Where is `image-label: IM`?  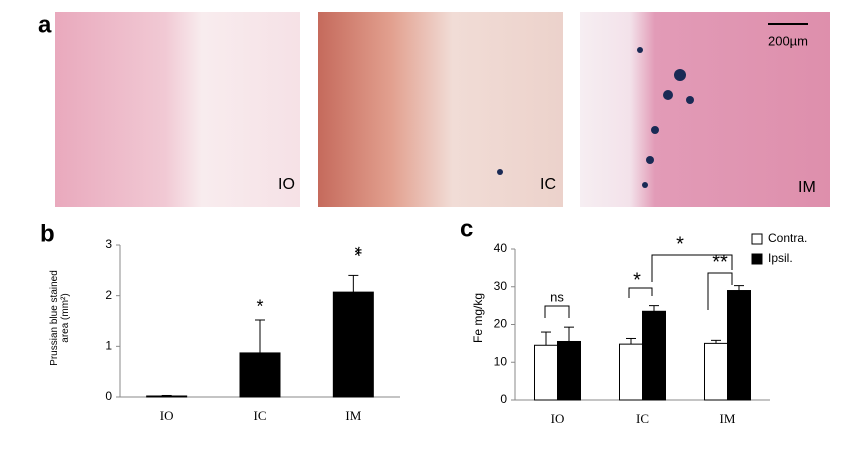 image-label: IM is located at coordinates (807, 187).